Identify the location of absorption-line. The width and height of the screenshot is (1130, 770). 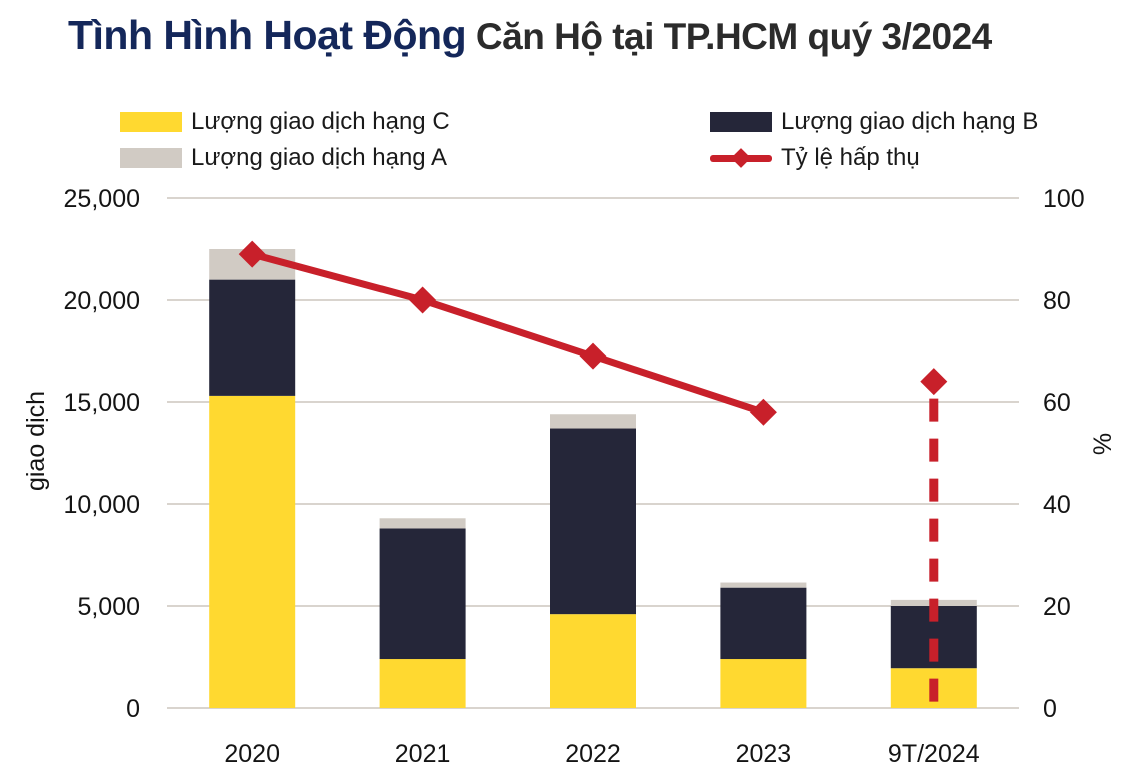
(508, 333).